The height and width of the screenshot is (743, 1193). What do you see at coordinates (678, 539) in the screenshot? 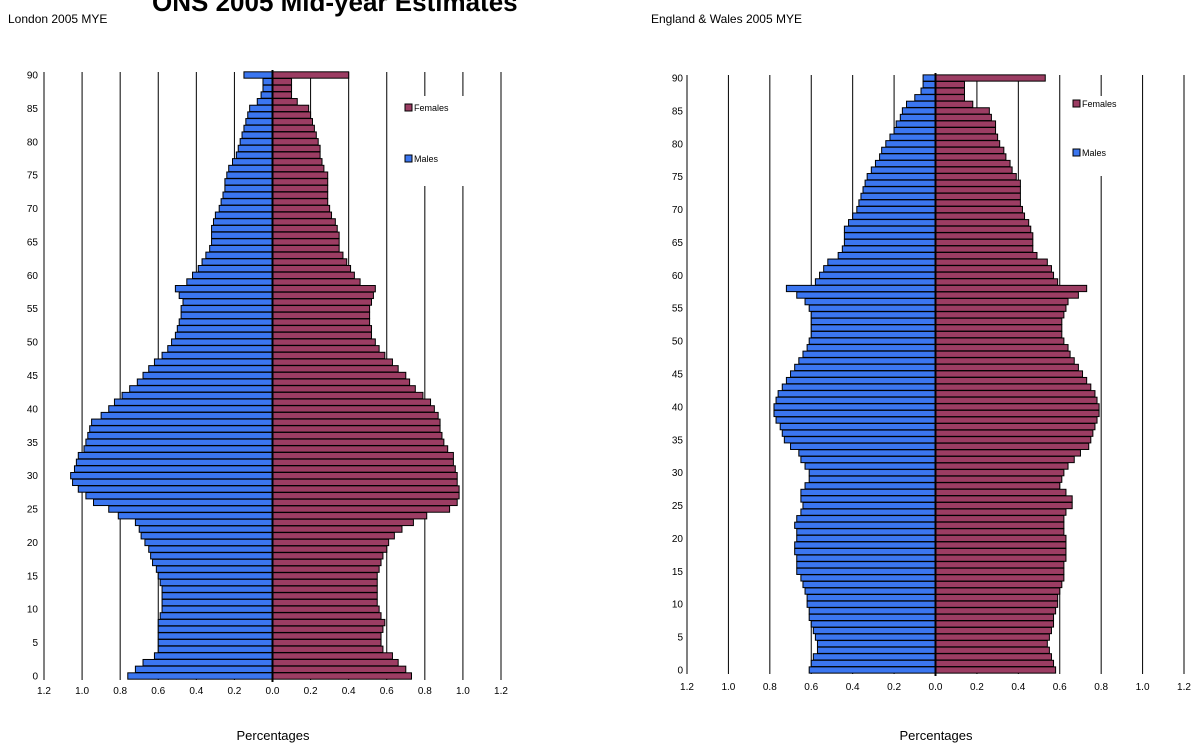
I see `y-tick-label: 20` at bounding box center [678, 539].